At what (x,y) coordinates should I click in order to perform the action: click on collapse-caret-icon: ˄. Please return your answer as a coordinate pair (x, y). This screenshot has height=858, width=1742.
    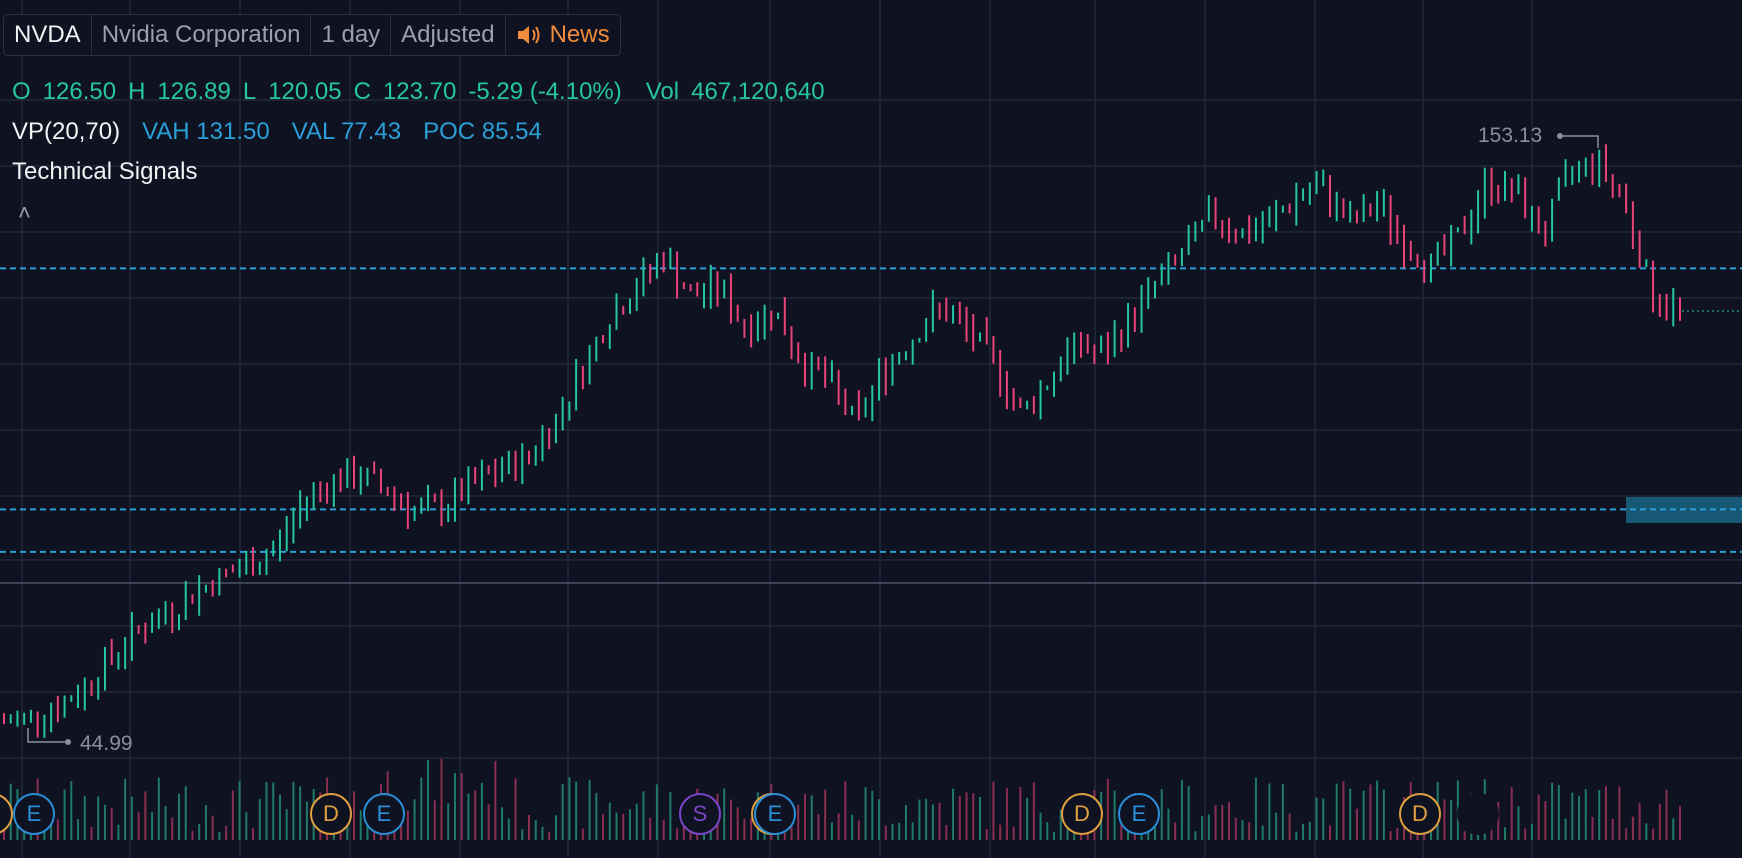
    Looking at the image, I should click on (24, 212).